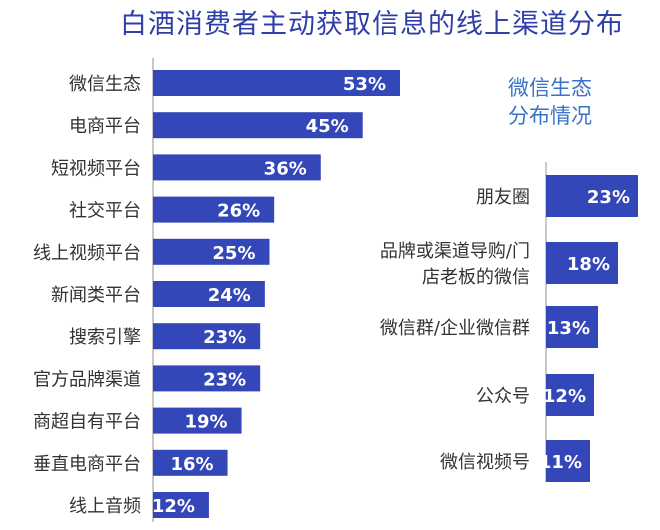 Image resolution: width=660 pixels, height=530 pixels. Describe the element at coordinates (229, 295) in the screenshot. I see `left-value-label-5: 24%` at that location.